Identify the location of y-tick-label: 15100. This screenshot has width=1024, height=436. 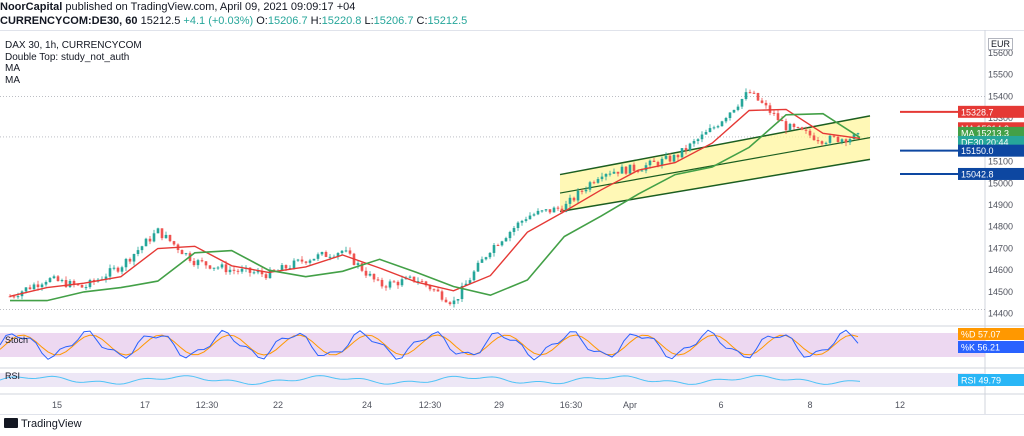
(1000, 162).